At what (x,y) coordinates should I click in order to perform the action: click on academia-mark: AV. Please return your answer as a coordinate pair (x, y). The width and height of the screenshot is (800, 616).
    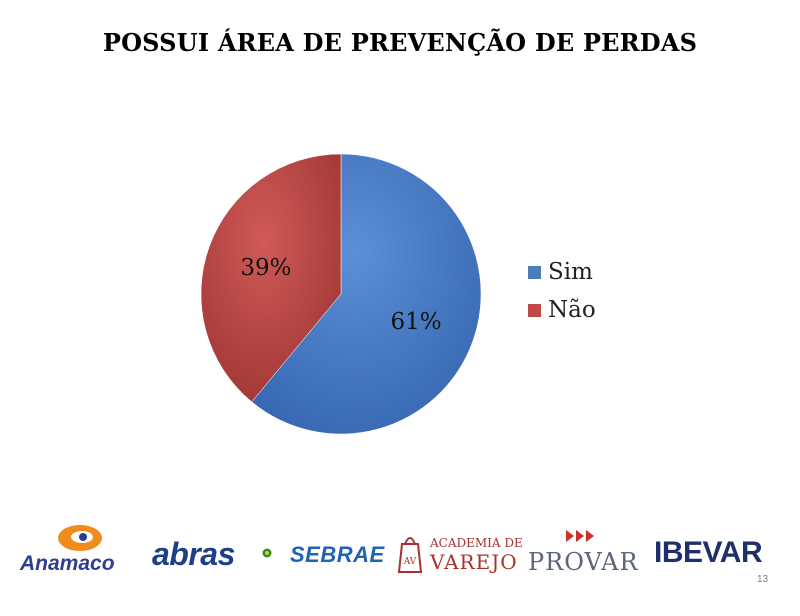
    Looking at the image, I should click on (410, 562).